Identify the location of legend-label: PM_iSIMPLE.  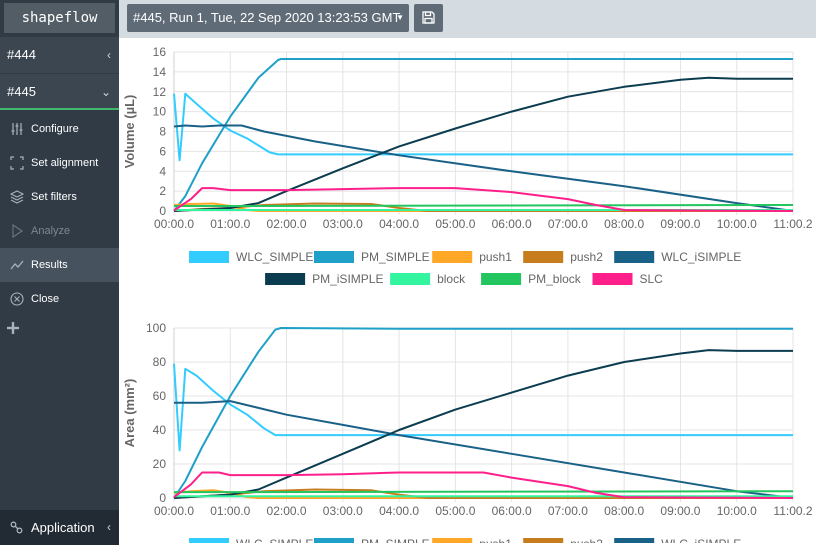
(347, 279).